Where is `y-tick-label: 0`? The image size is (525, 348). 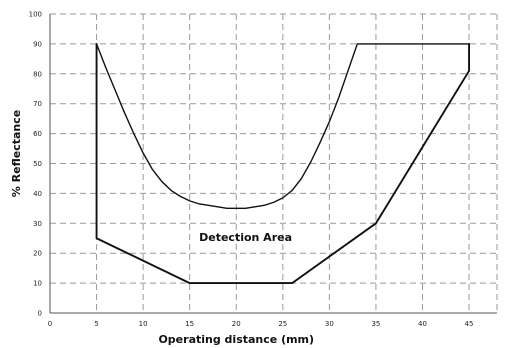
y-tick-label: 0 is located at coordinates (40, 314).